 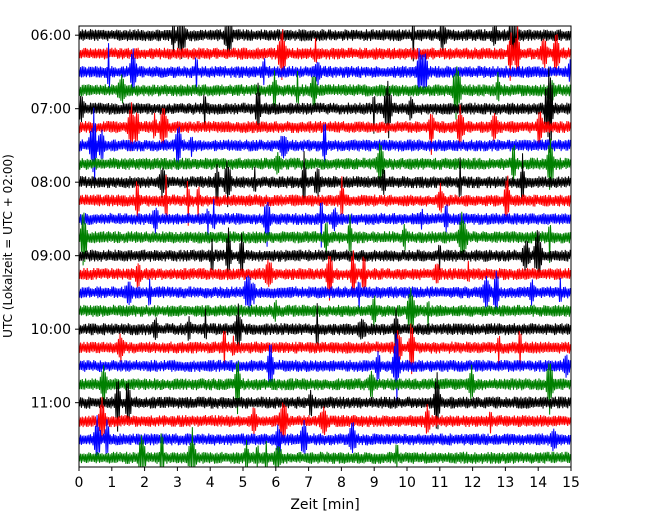 I want to click on x-tick-label: 0, so click(x=79, y=483).